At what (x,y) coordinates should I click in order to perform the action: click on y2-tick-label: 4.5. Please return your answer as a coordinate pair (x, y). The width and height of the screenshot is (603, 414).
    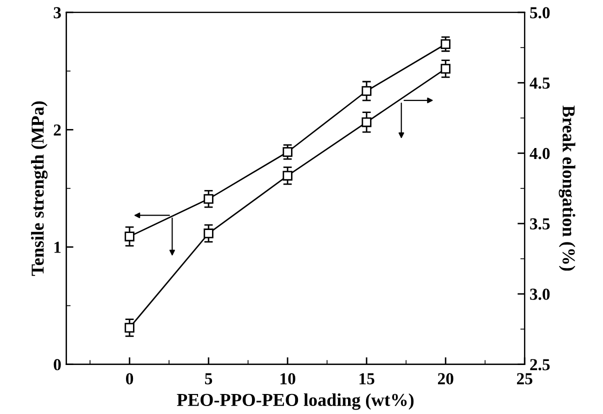
    Looking at the image, I should click on (540, 83).